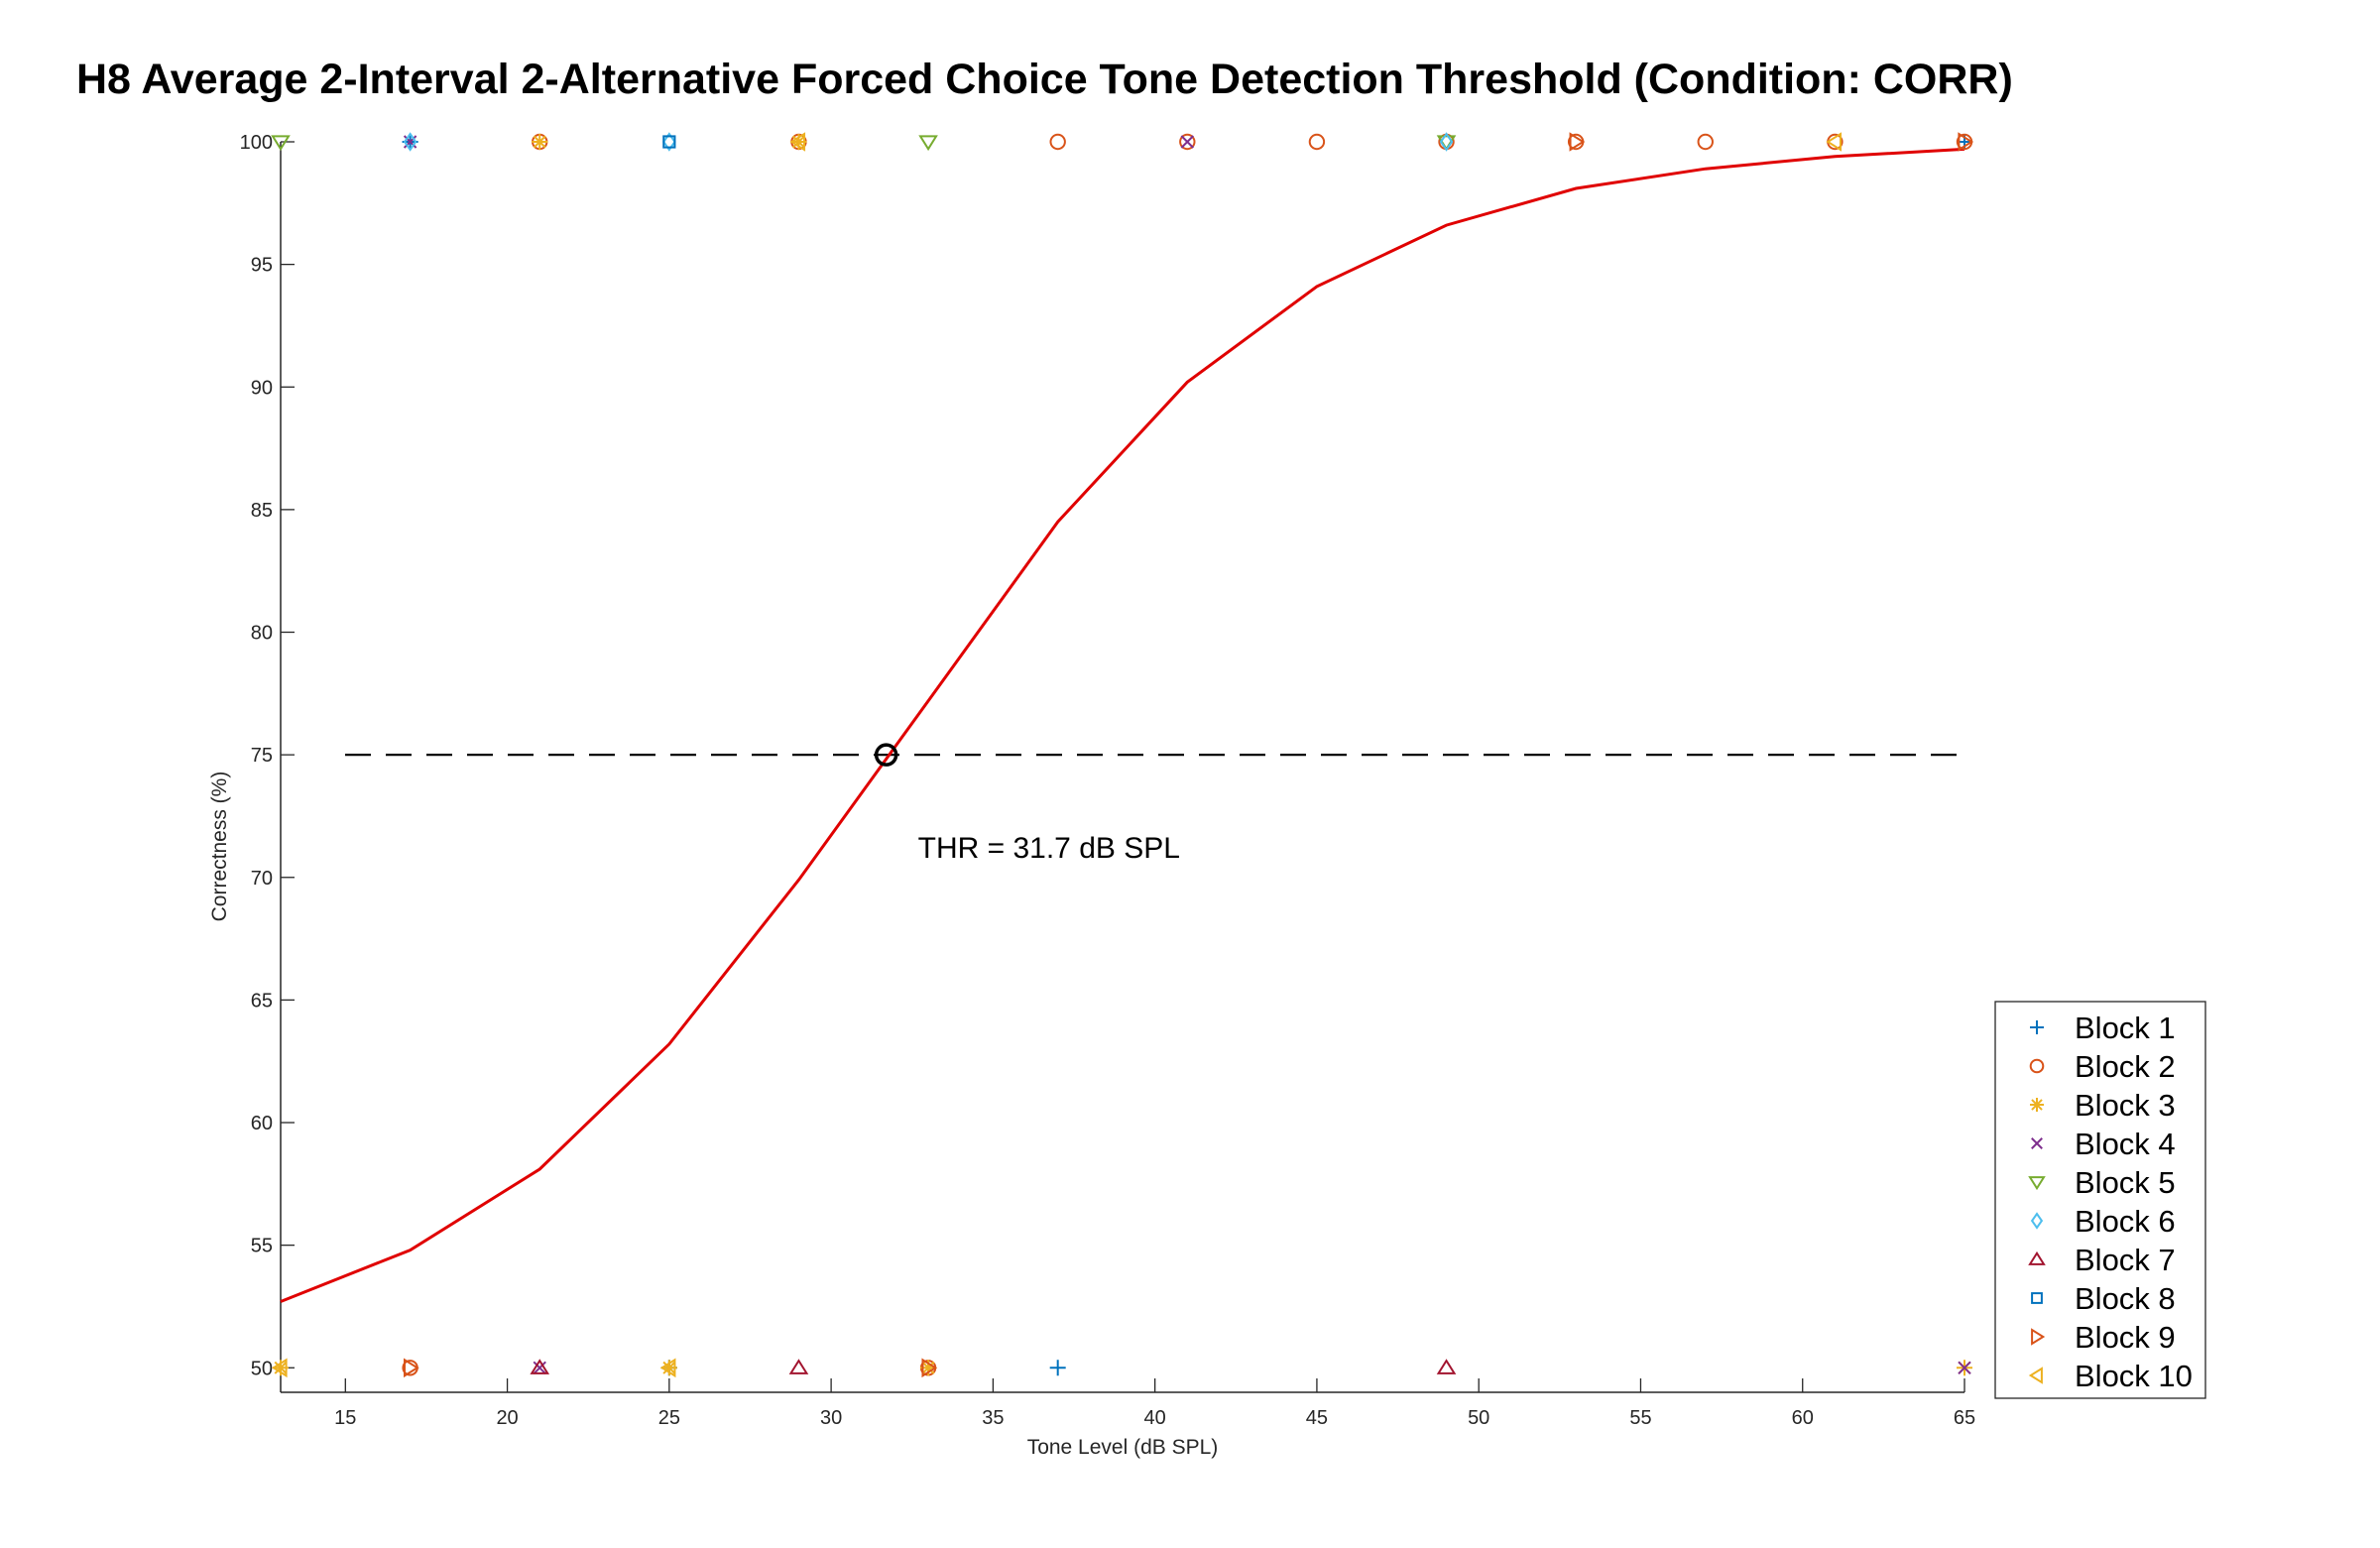 The image size is (2380, 1548). Describe the element at coordinates (262, 634) in the screenshot. I see `y-tick-label: 80` at that location.